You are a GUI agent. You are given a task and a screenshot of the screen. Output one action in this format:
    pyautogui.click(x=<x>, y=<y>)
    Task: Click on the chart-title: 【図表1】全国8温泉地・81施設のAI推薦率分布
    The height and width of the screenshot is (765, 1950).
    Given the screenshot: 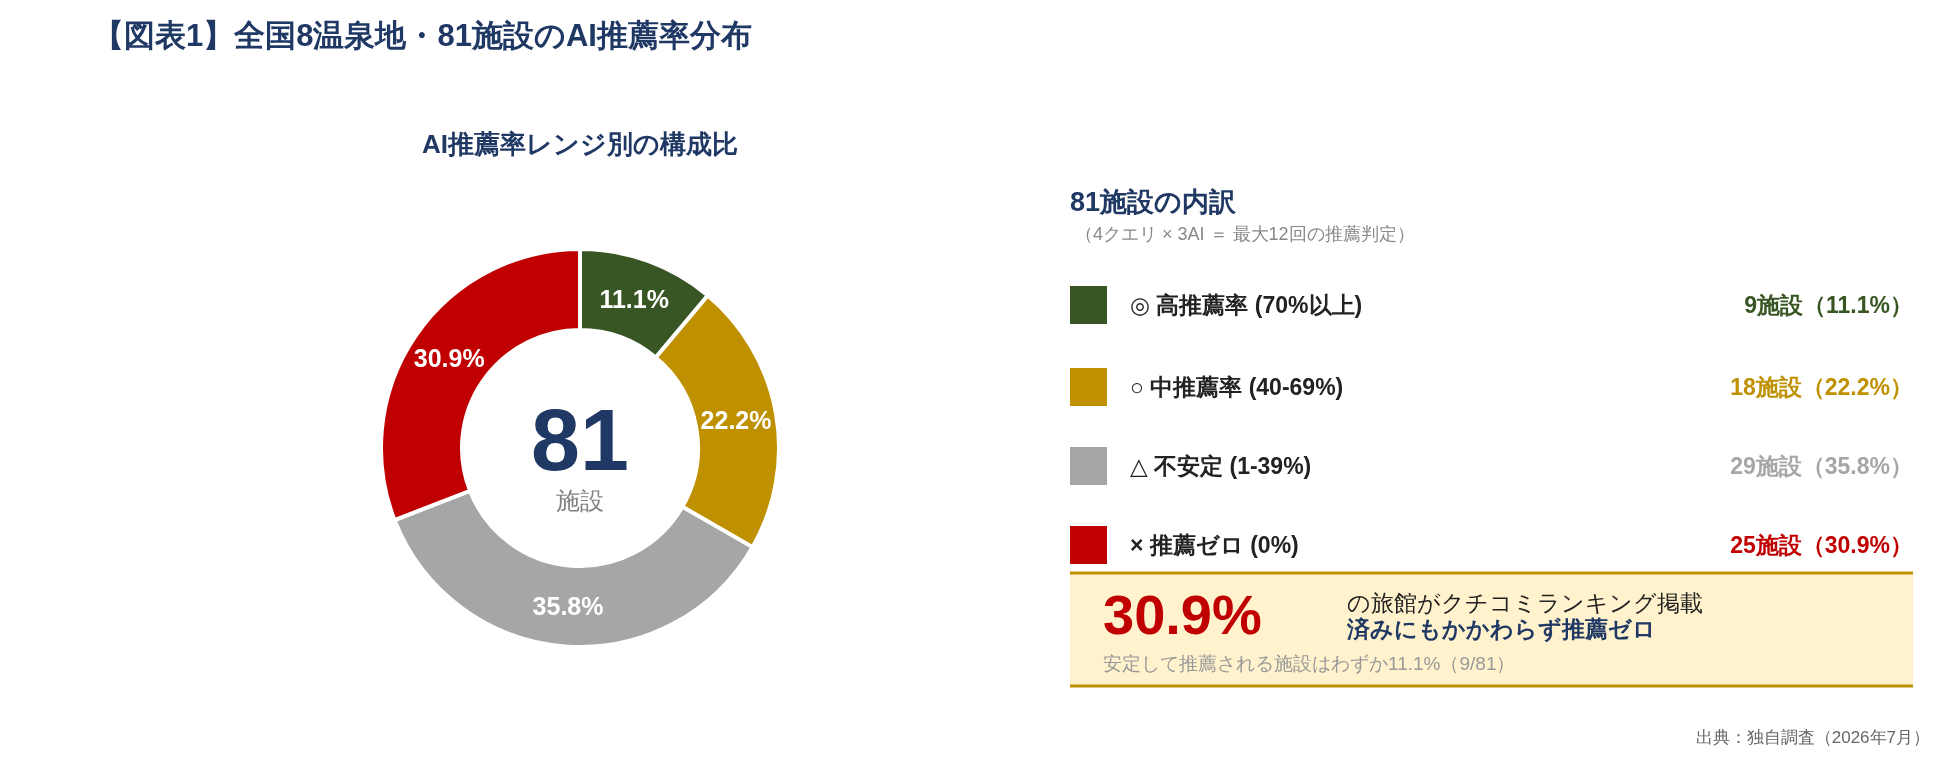 What is the action you would take?
    pyautogui.click(x=422, y=35)
    